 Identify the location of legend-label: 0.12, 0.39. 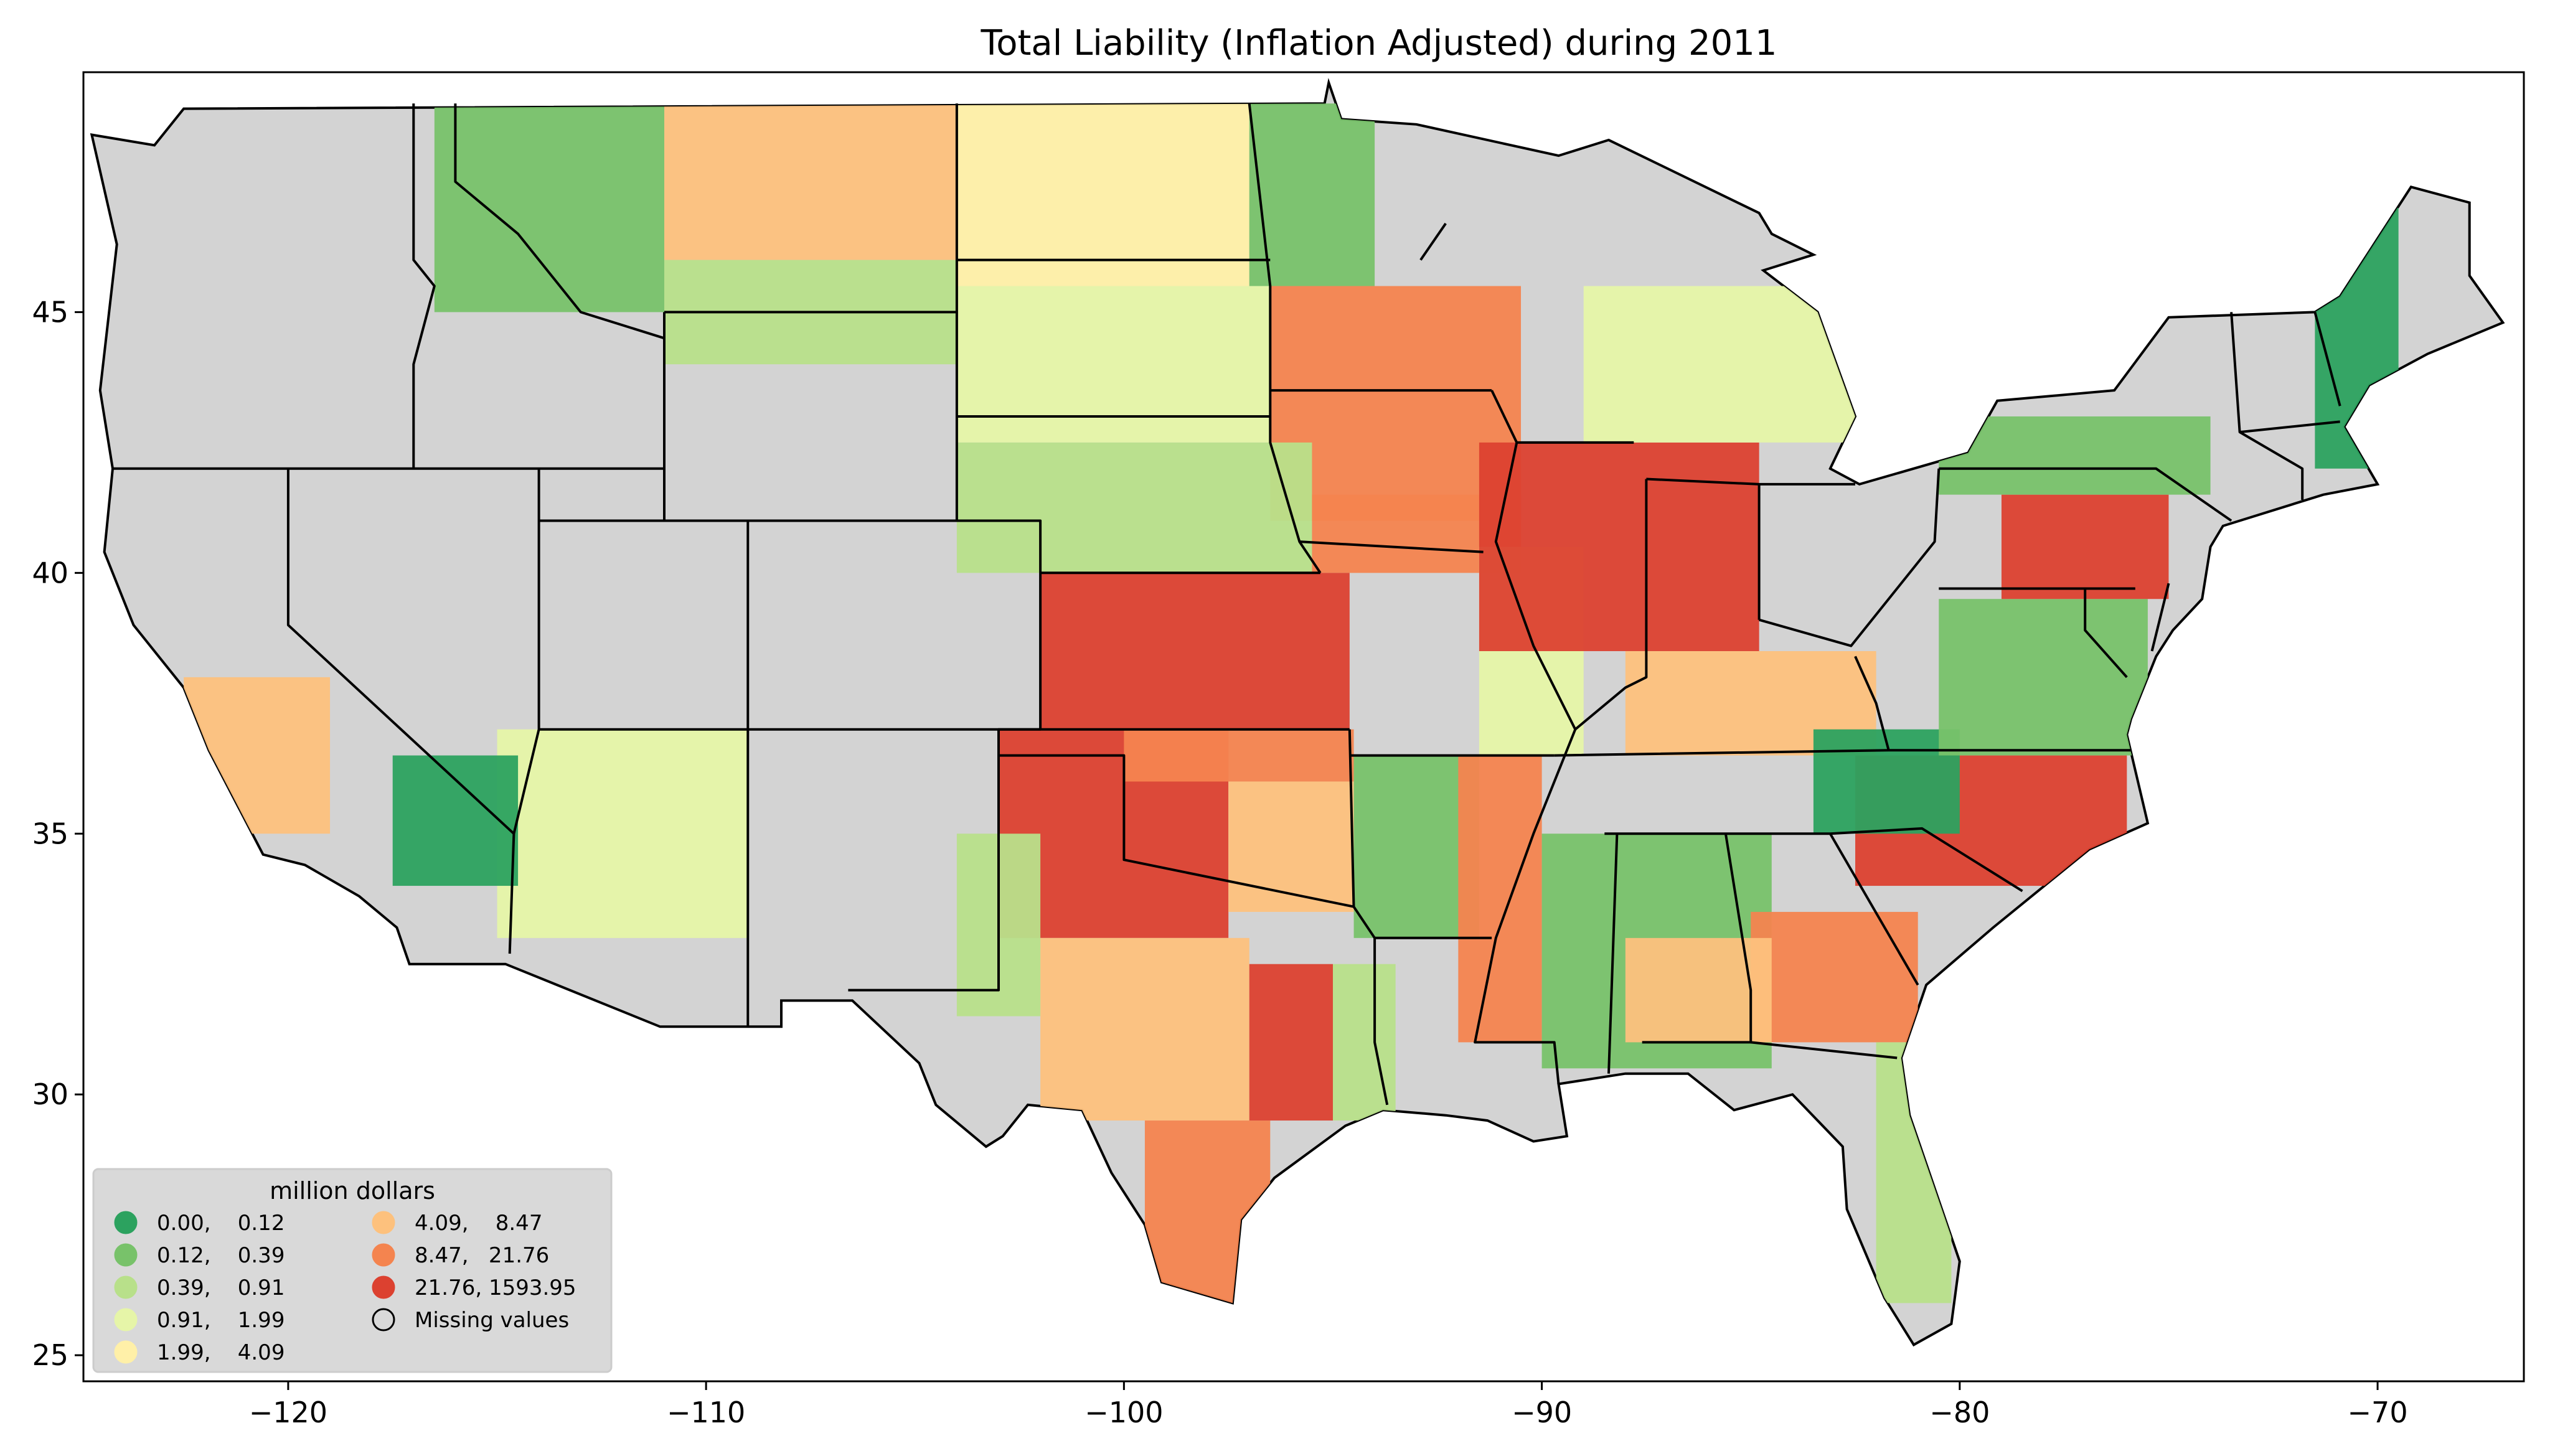
(221, 1255).